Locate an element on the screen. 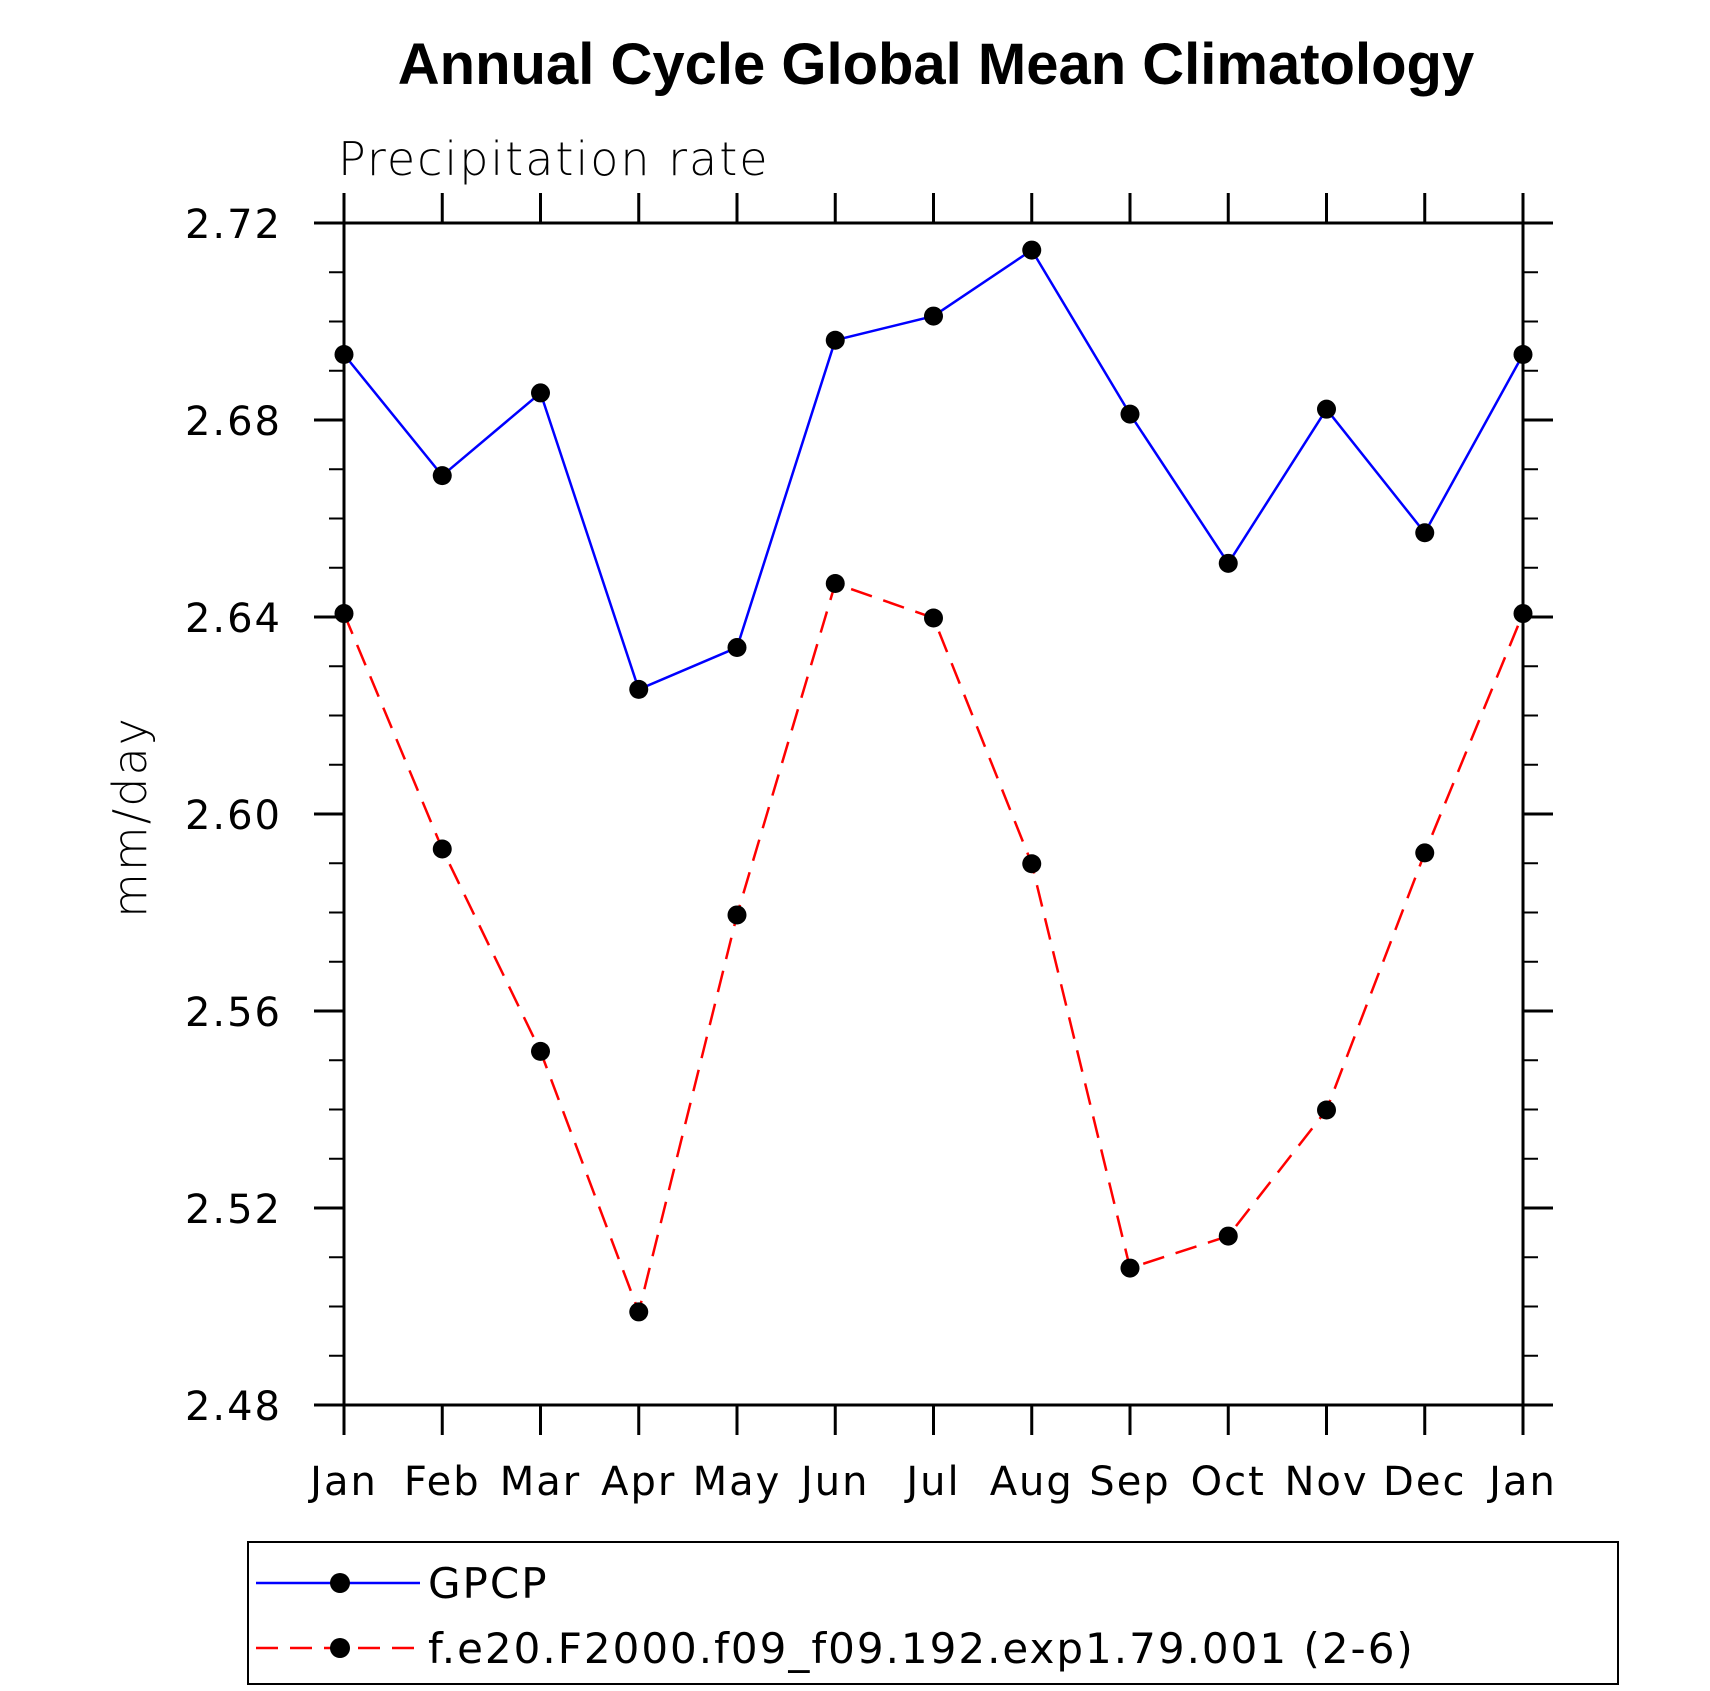  y-tick-label: 2.68 is located at coordinates (233, 422).